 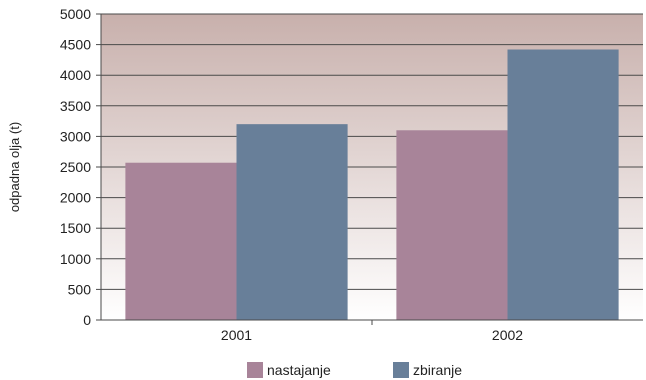 I want to click on legend-item-nastajanje: nastajanje, so click(x=289, y=370).